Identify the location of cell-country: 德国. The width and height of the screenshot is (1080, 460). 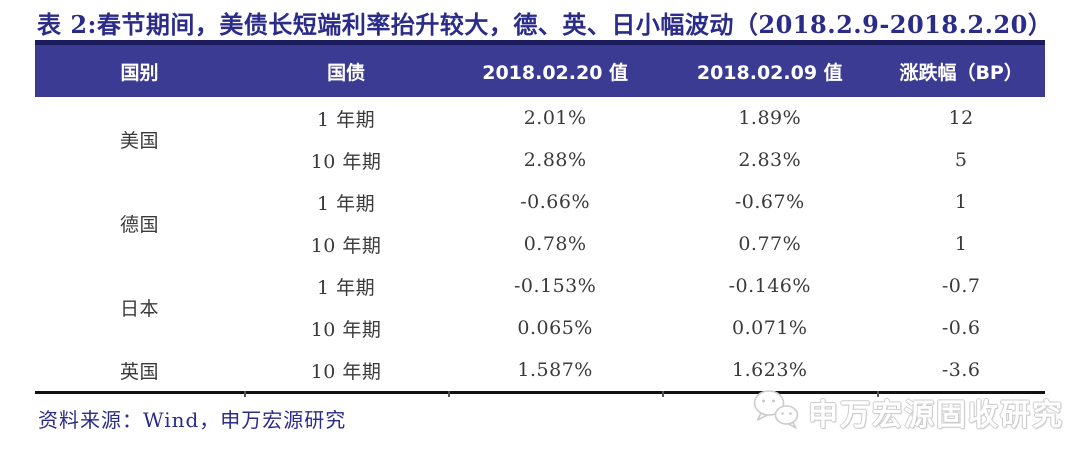
(140, 224).